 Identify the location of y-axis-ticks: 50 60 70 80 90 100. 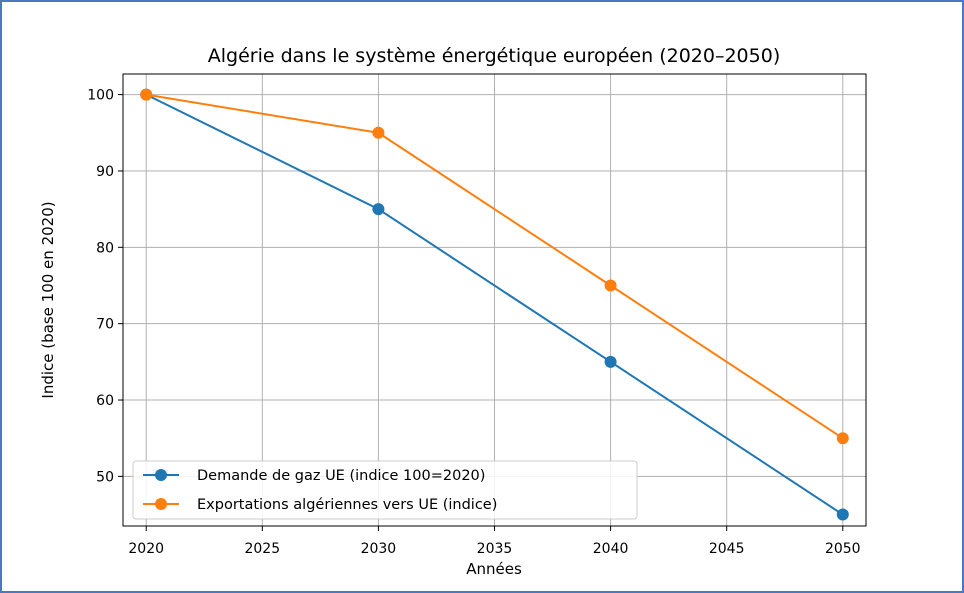
(105, 286).